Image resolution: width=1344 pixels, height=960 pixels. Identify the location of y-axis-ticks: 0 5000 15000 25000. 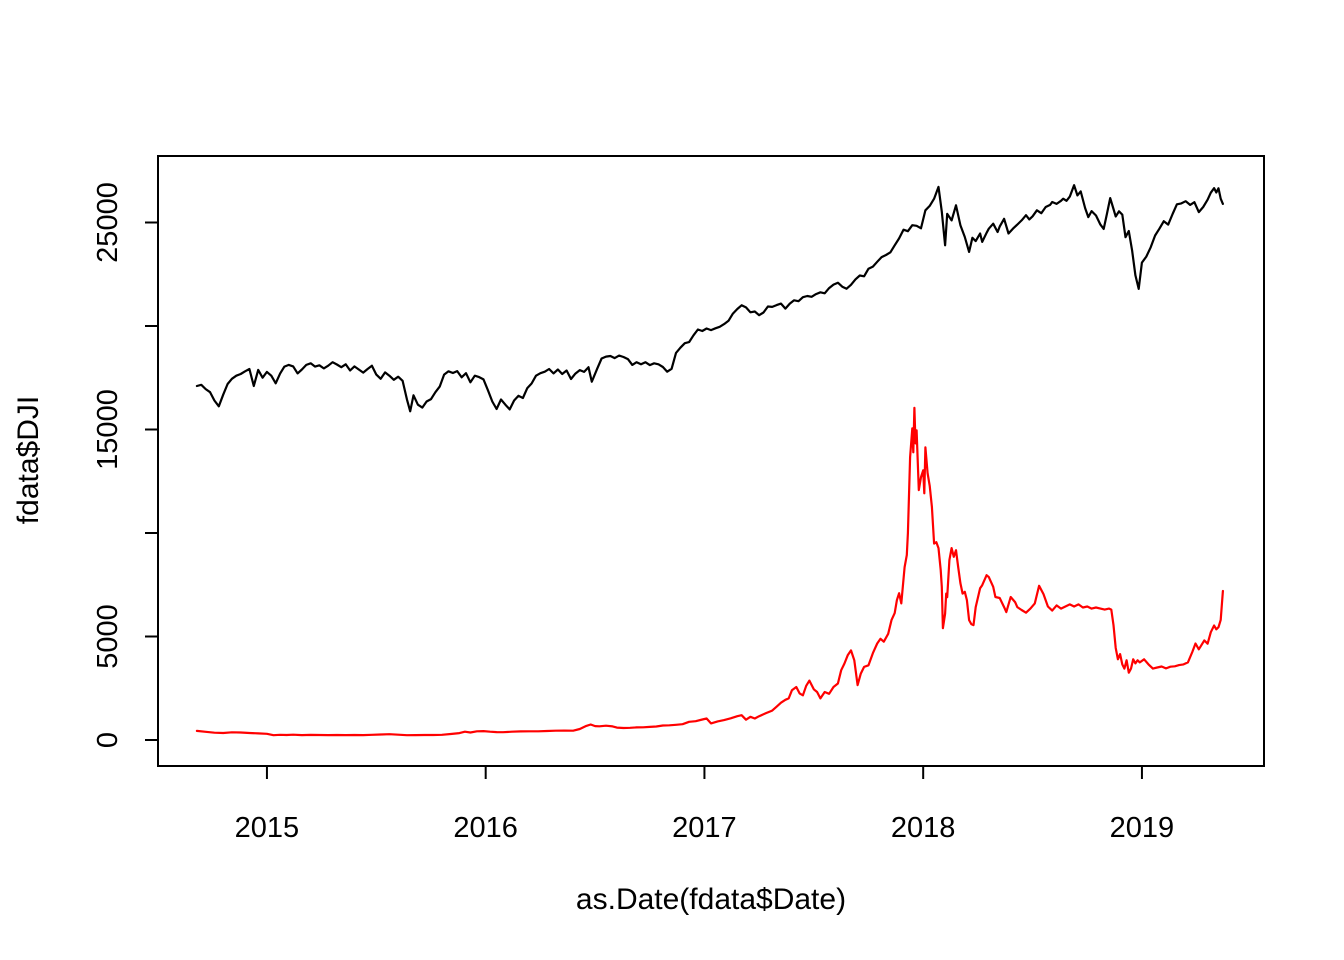
(125, 465).